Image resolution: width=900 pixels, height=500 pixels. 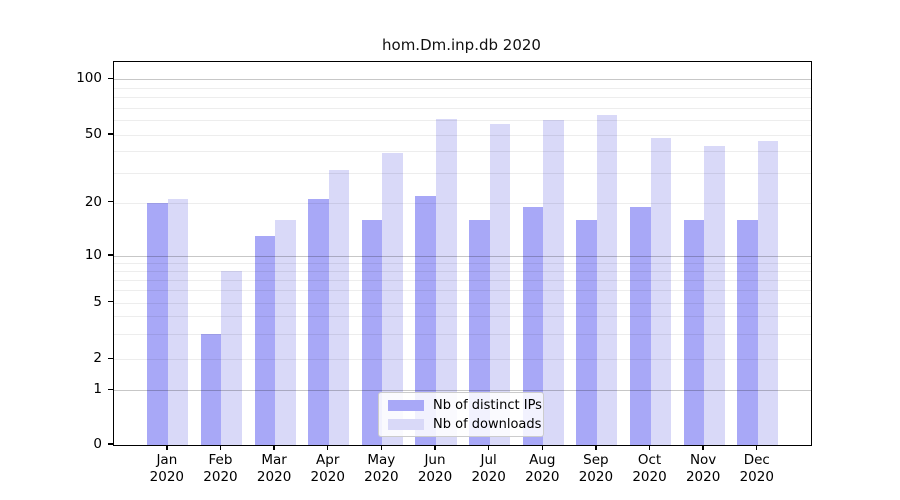 What do you see at coordinates (339, 307) in the screenshot?
I see `bar-downloads-apr` at bounding box center [339, 307].